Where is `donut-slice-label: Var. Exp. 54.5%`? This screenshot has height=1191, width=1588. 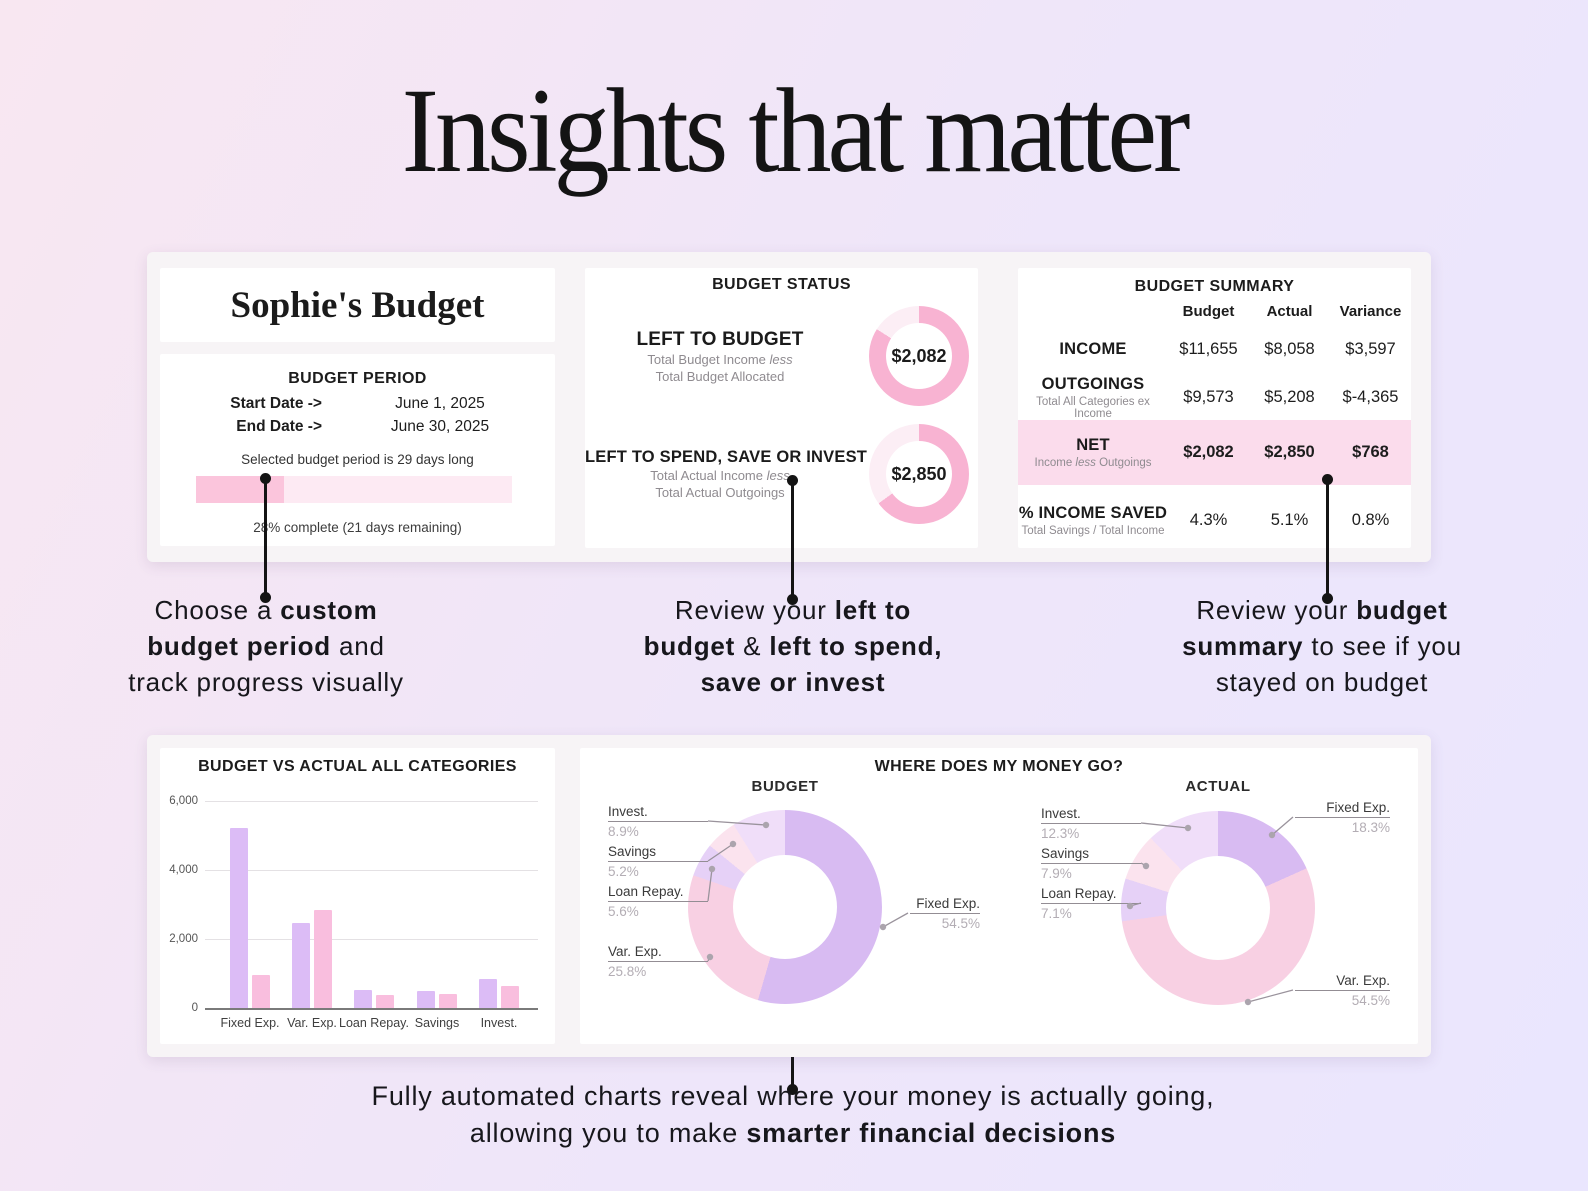
donut-slice-label: Var. Exp. 54.5% is located at coordinates (1342, 991).